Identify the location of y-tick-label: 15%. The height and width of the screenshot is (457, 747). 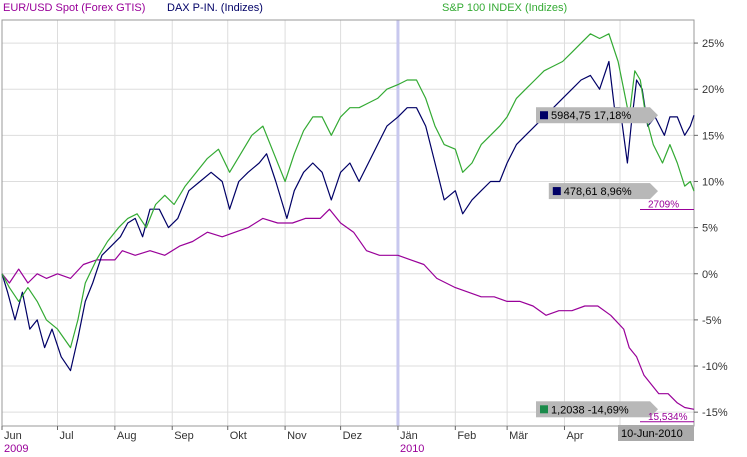
(713, 136).